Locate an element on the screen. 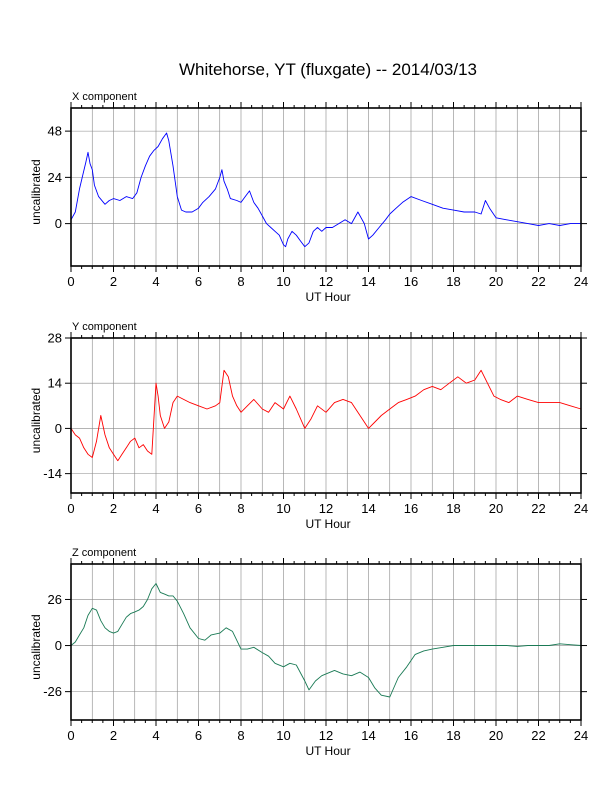 This screenshot has height=792, width=612. y-tick-label: -14 is located at coordinates (52, 473).